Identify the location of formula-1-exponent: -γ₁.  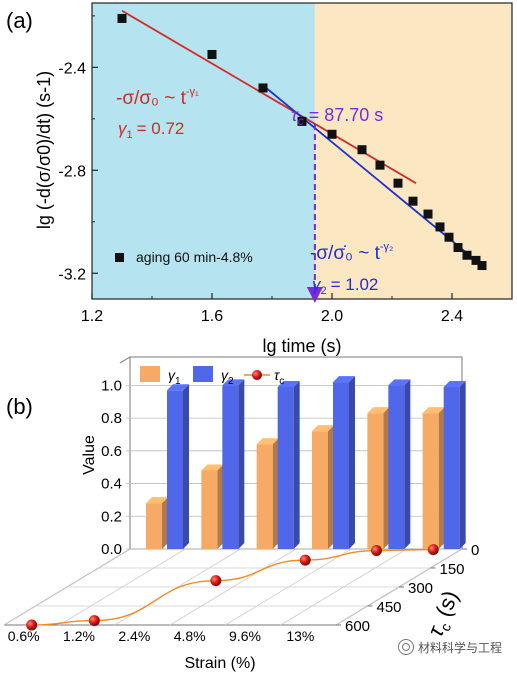
(192, 92).